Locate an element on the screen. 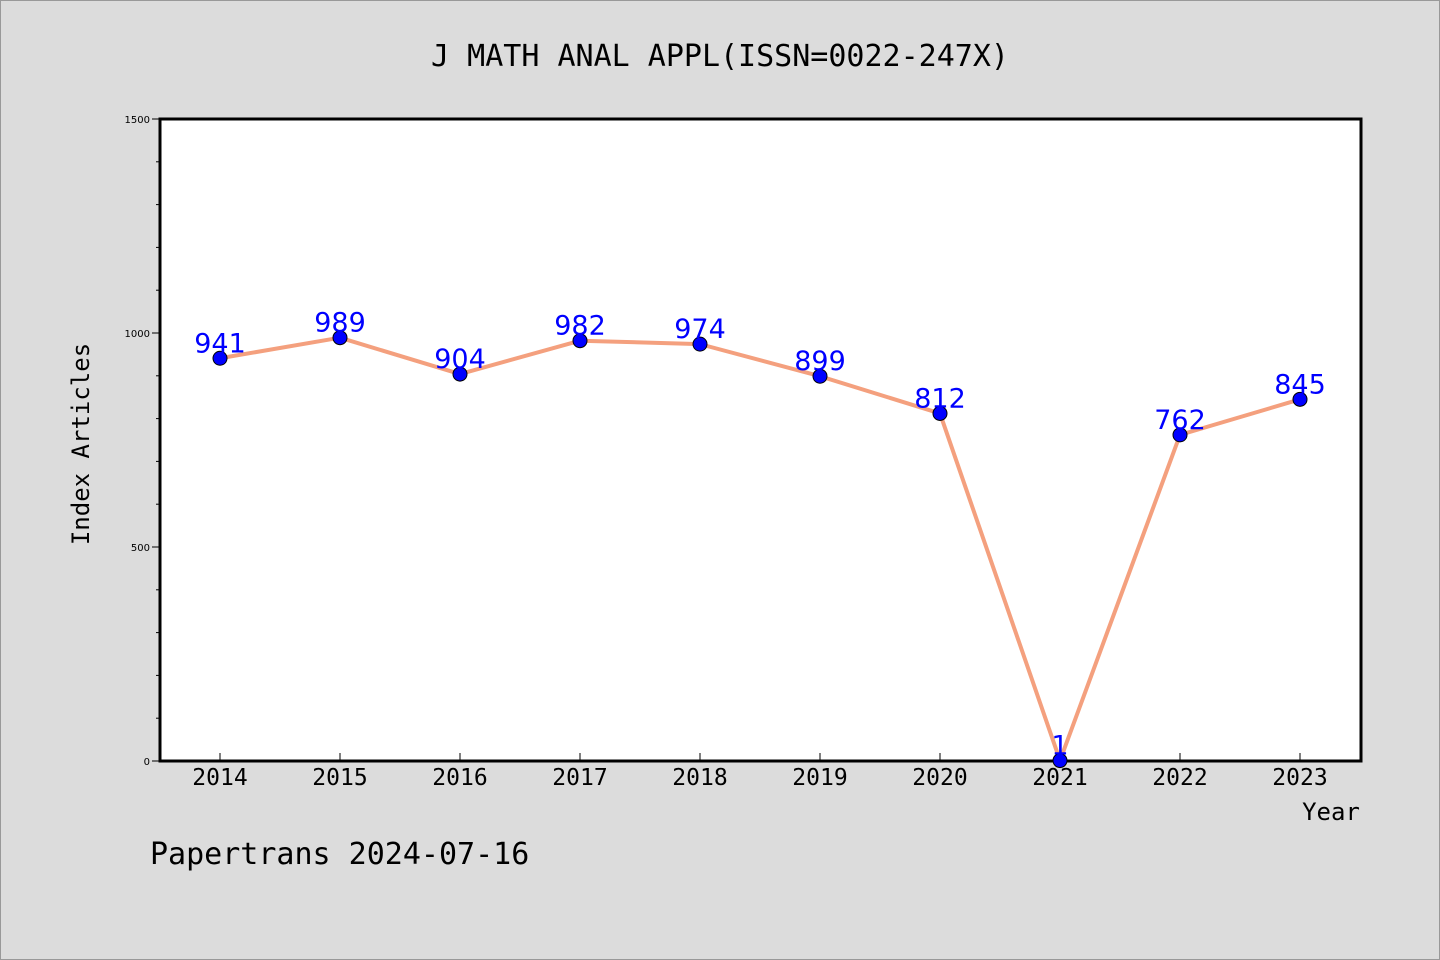  x-tick-label: 2016 is located at coordinates (459, 778).